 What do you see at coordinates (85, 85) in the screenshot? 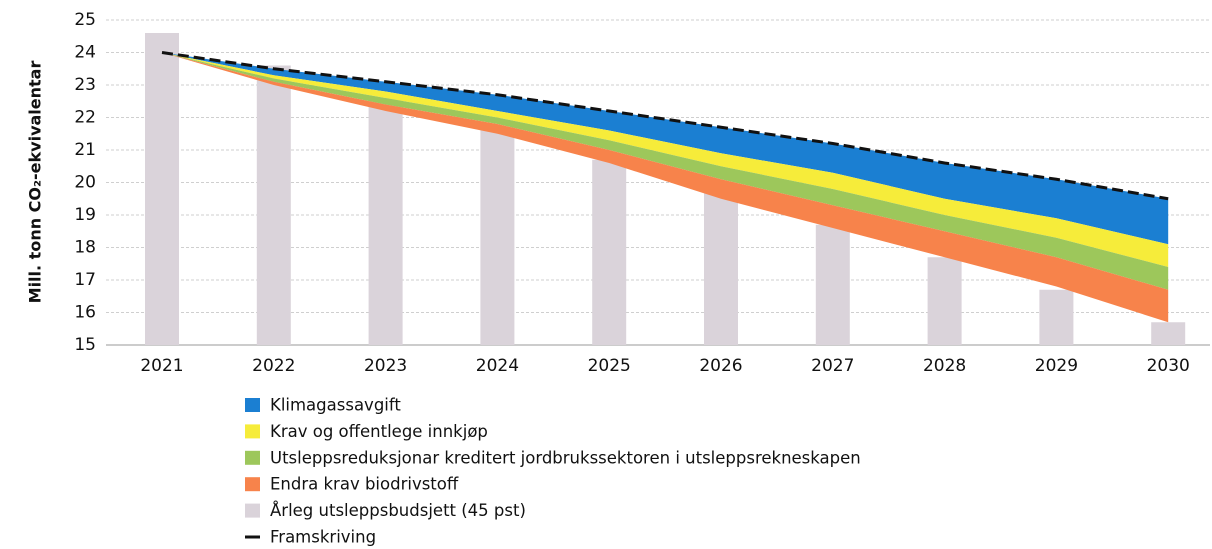
I see `y-tick-label: 23` at bounding box center [85, 85].